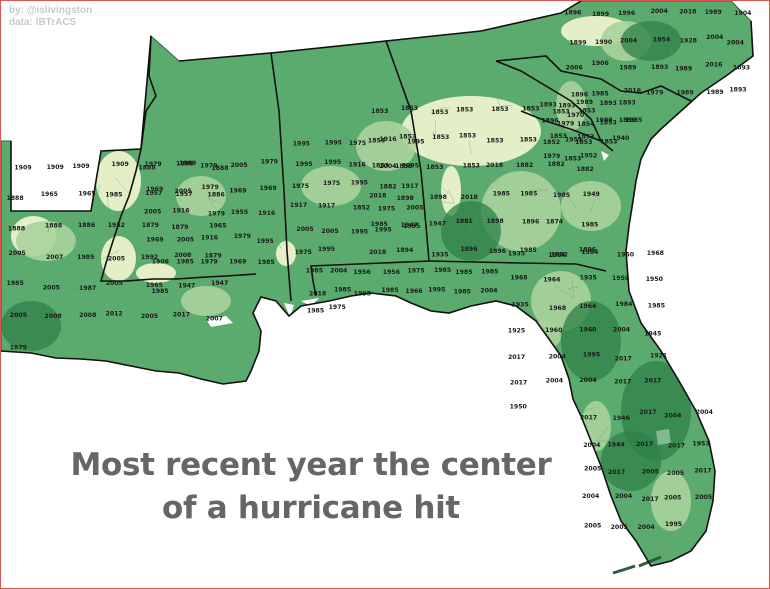 This screenshot has height=589, width=770. I want to click on water-bay-mobile, so click(289, 310).